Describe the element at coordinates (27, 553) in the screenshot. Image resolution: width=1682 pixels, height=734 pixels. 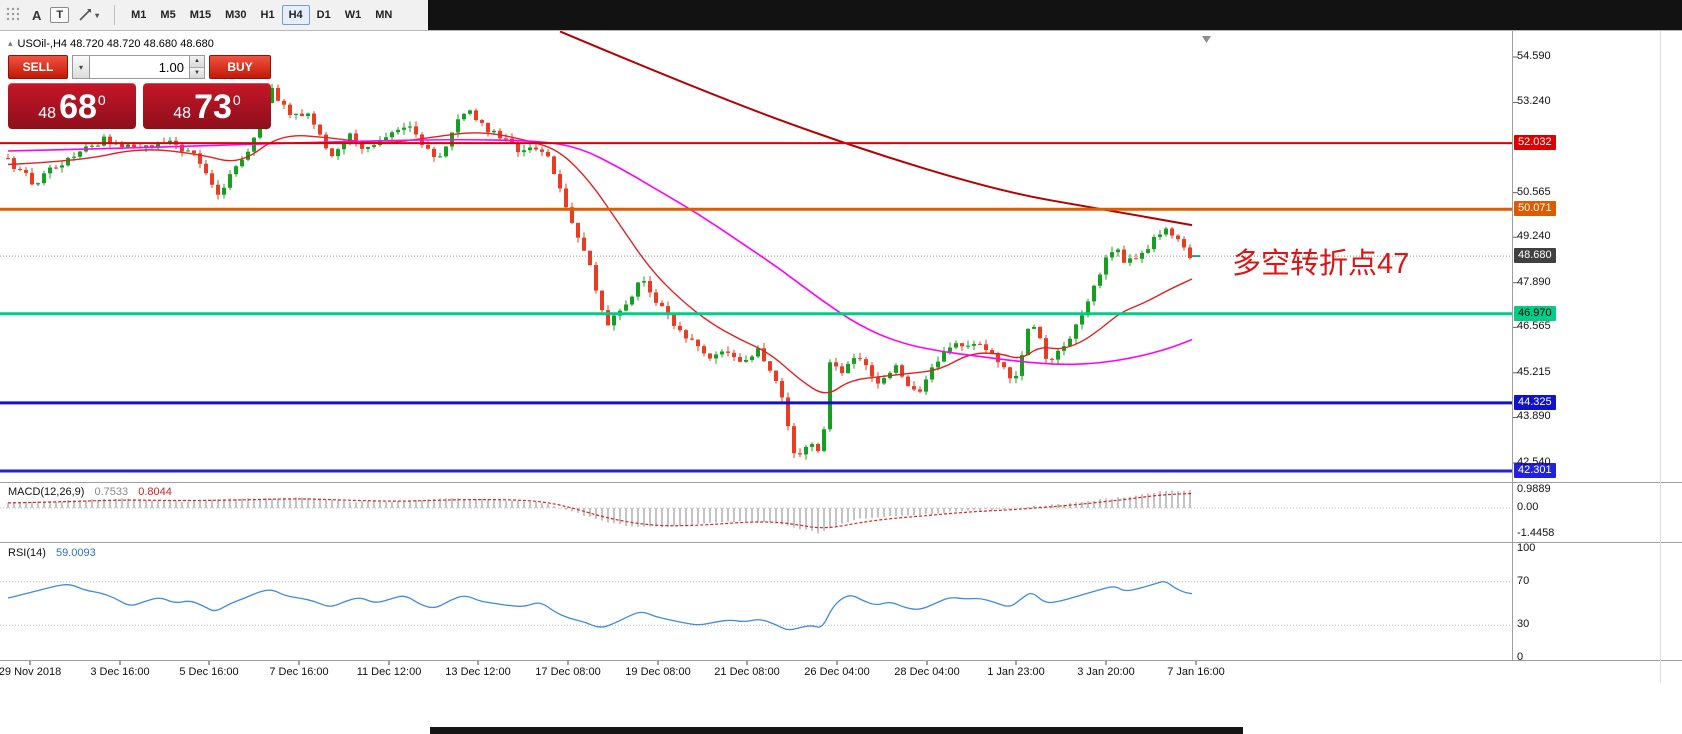
I see `rsi-name: RSI(14)` at that location.